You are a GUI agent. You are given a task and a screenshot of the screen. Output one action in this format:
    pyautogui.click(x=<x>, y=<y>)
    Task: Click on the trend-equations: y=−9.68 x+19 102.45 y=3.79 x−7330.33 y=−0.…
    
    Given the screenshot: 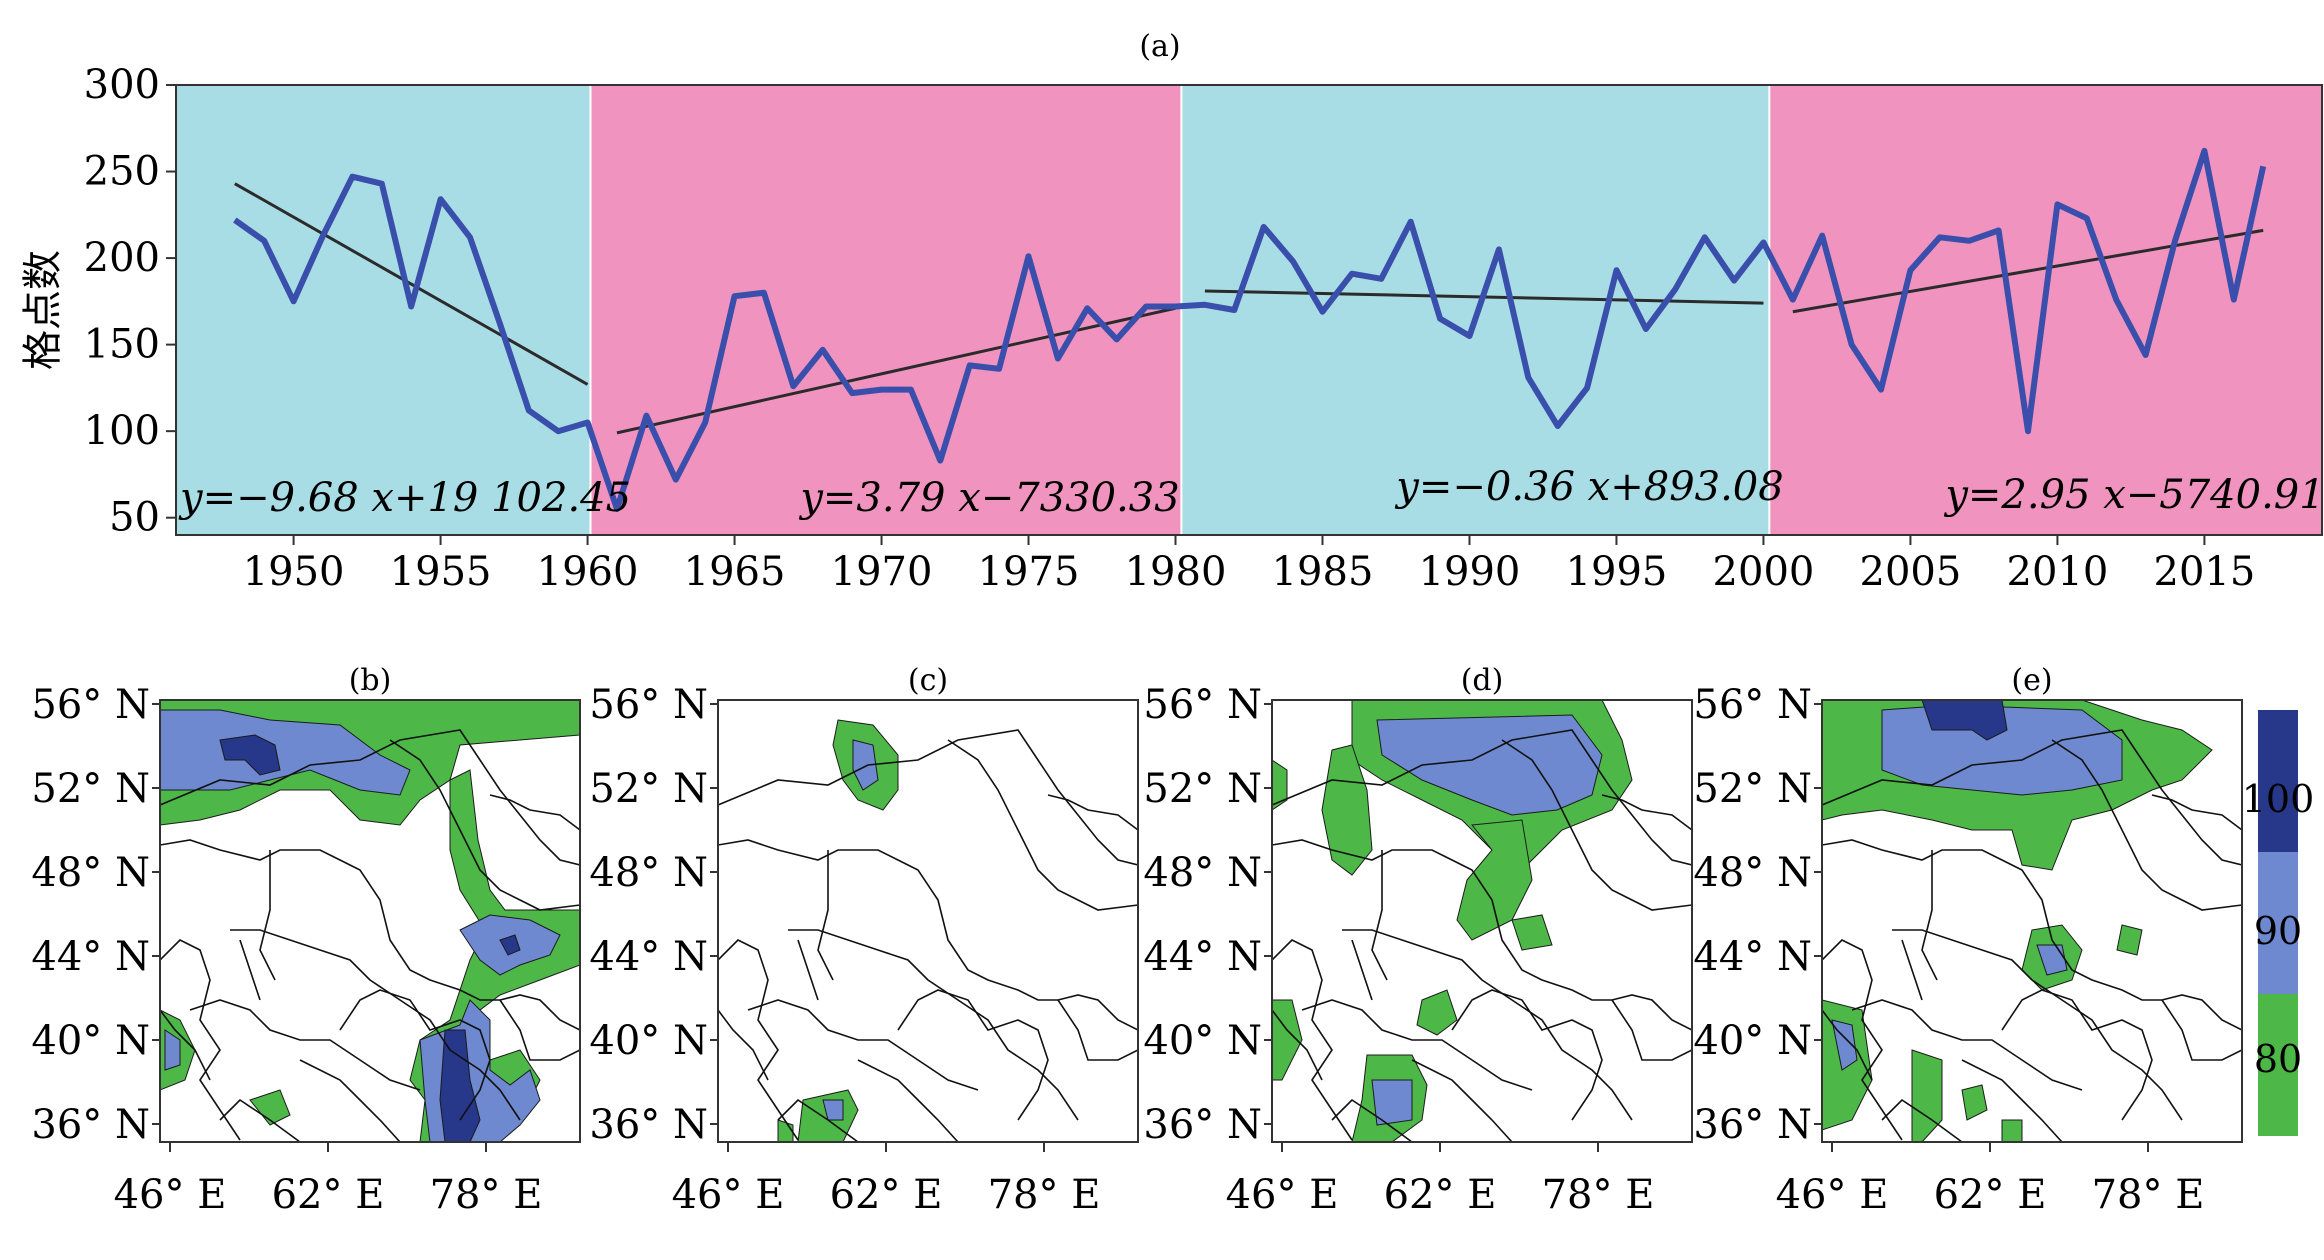 What is the action you would take?
    pyautogui.click(x=1251, y=492)
    